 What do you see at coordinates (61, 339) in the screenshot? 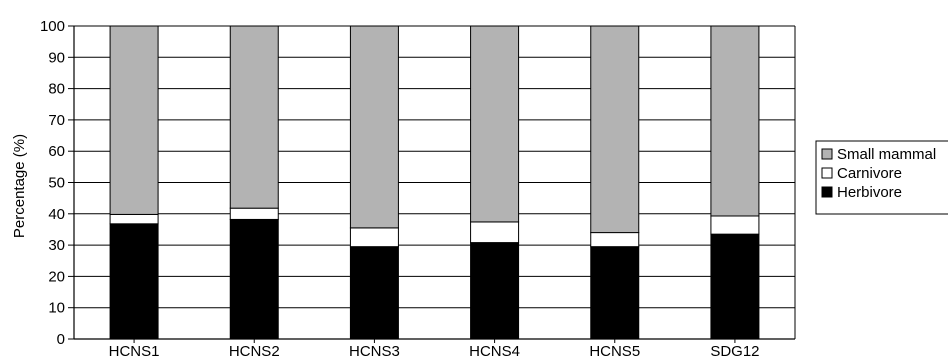
I see `y-tick-label: 0` at bounding box center [61, 339].